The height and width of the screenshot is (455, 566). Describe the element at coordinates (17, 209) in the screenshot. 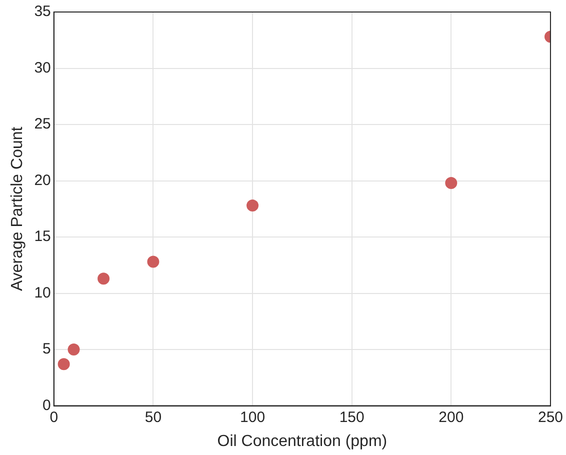

I see `y-axis-title: Average Particle Count` at that location.